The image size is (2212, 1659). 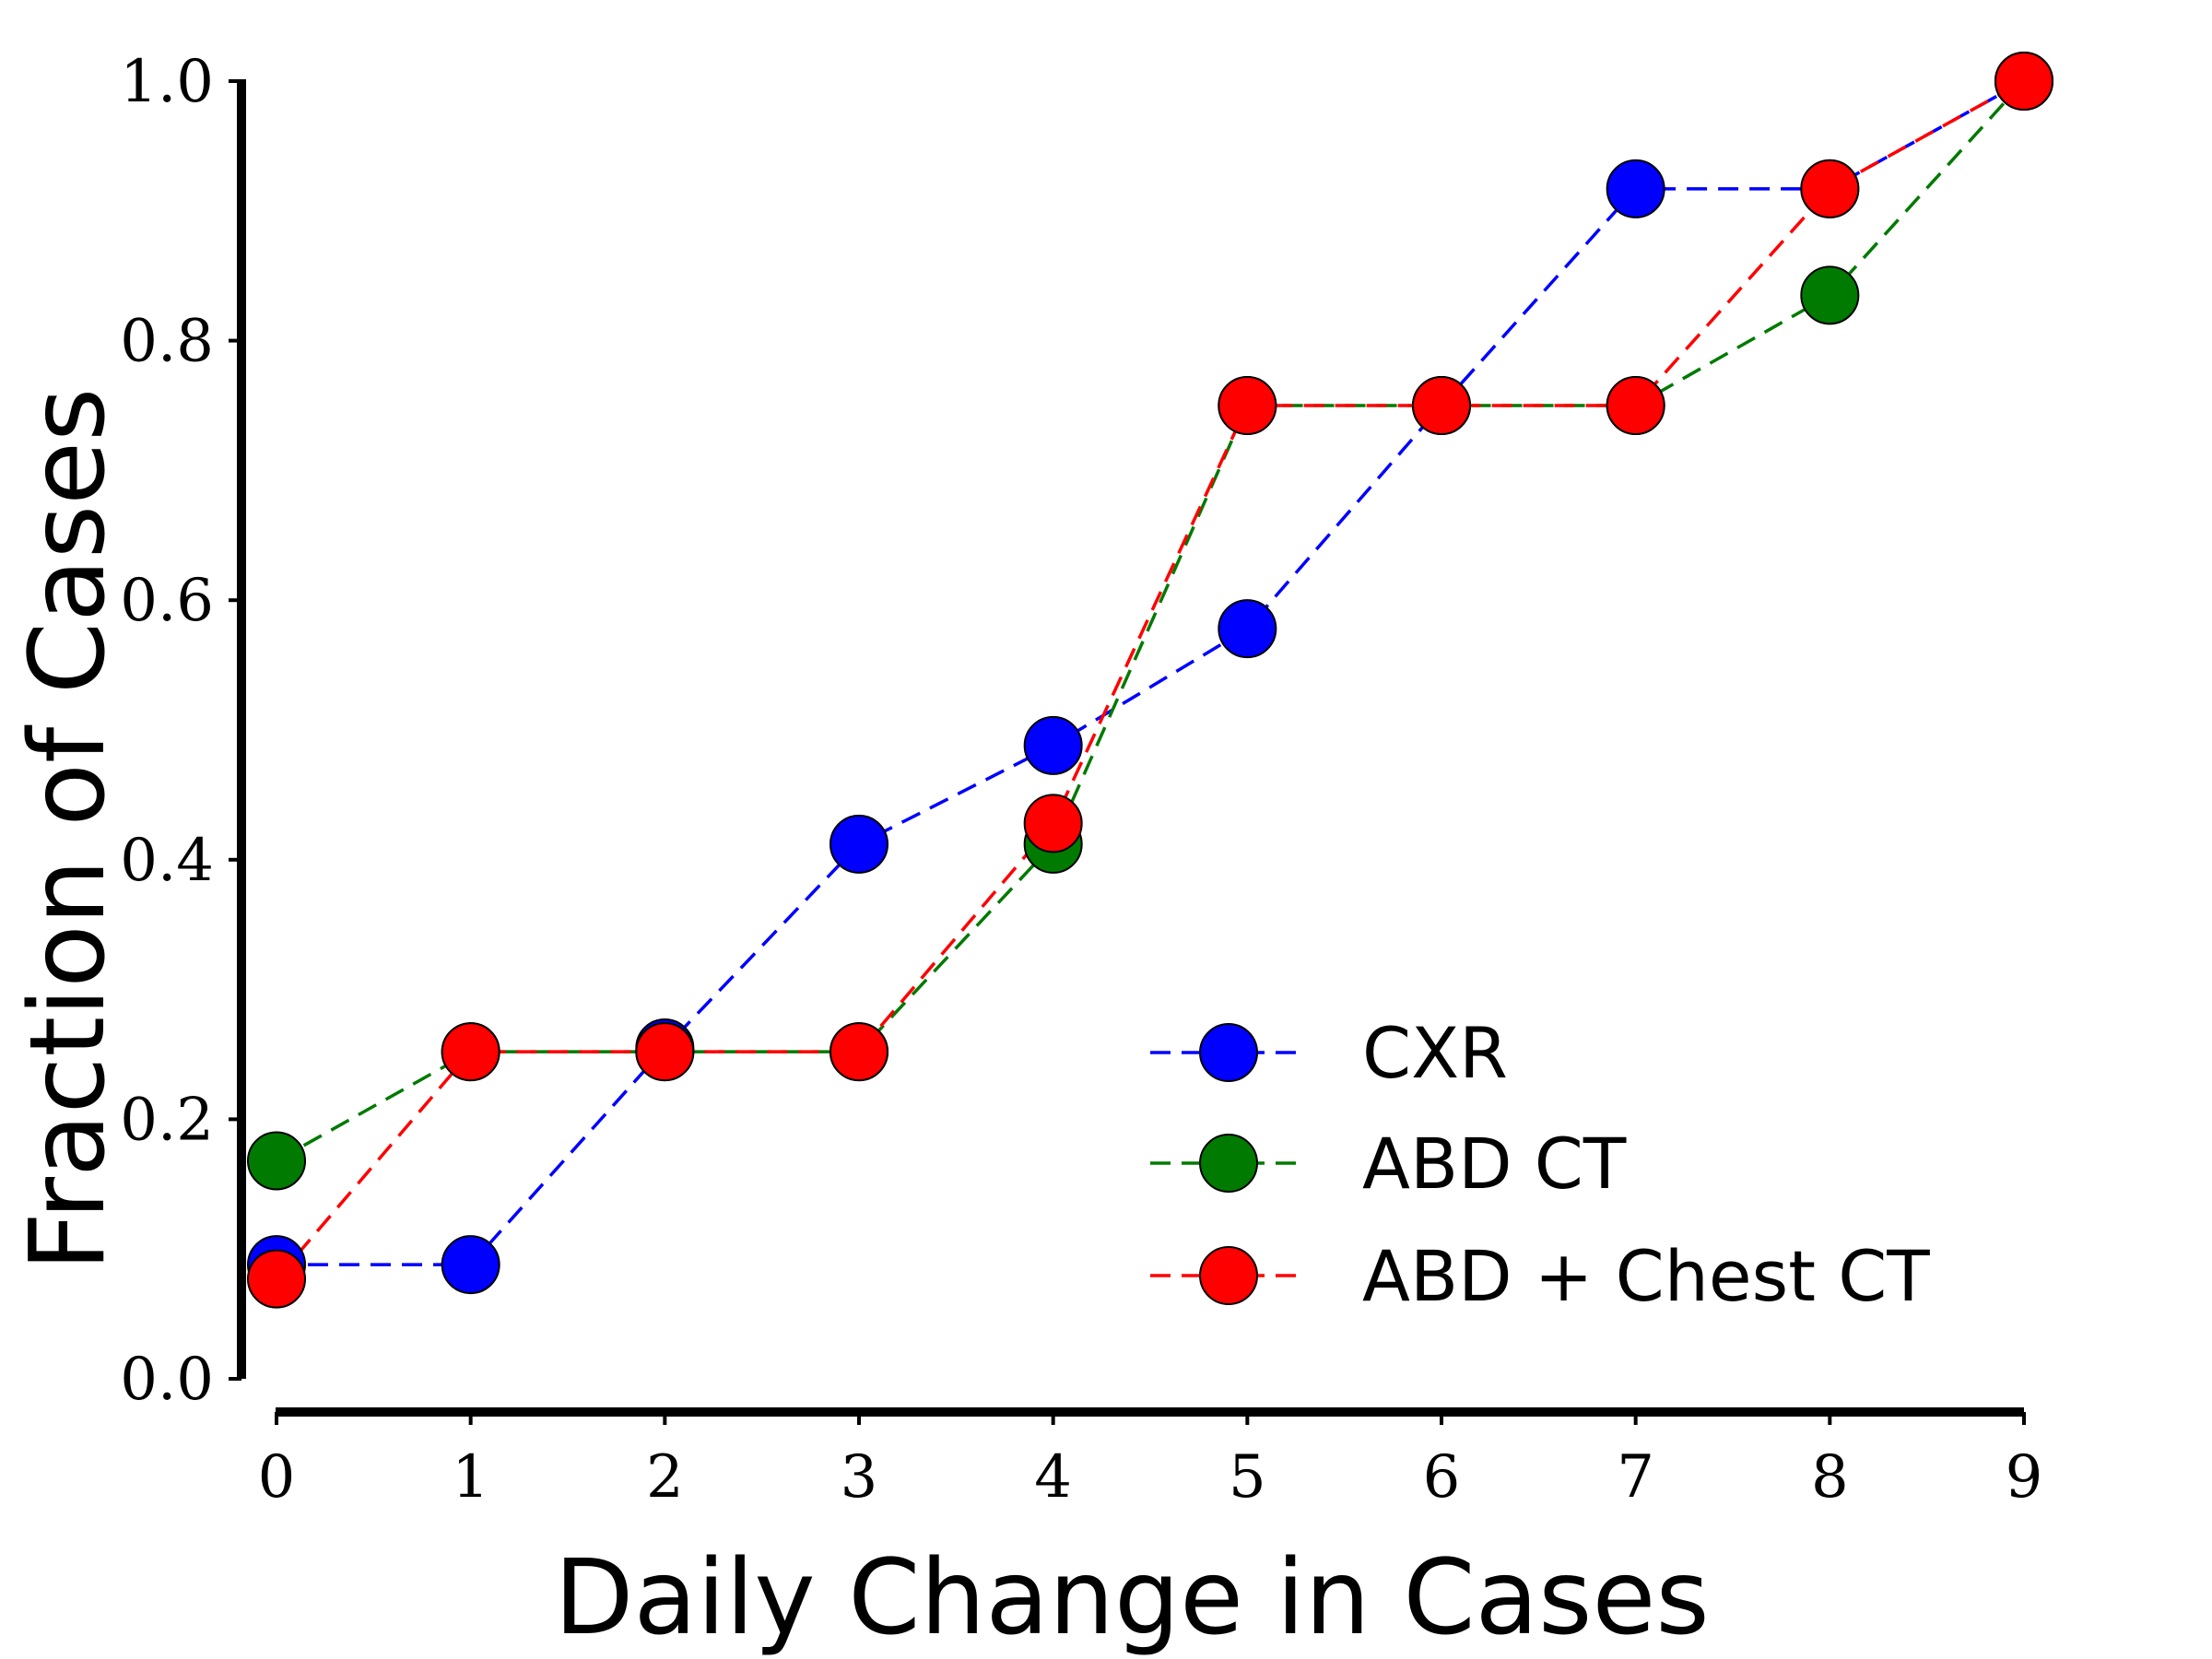 I want to click on y-tick-label: 0.6, so click(x=167, y=601).